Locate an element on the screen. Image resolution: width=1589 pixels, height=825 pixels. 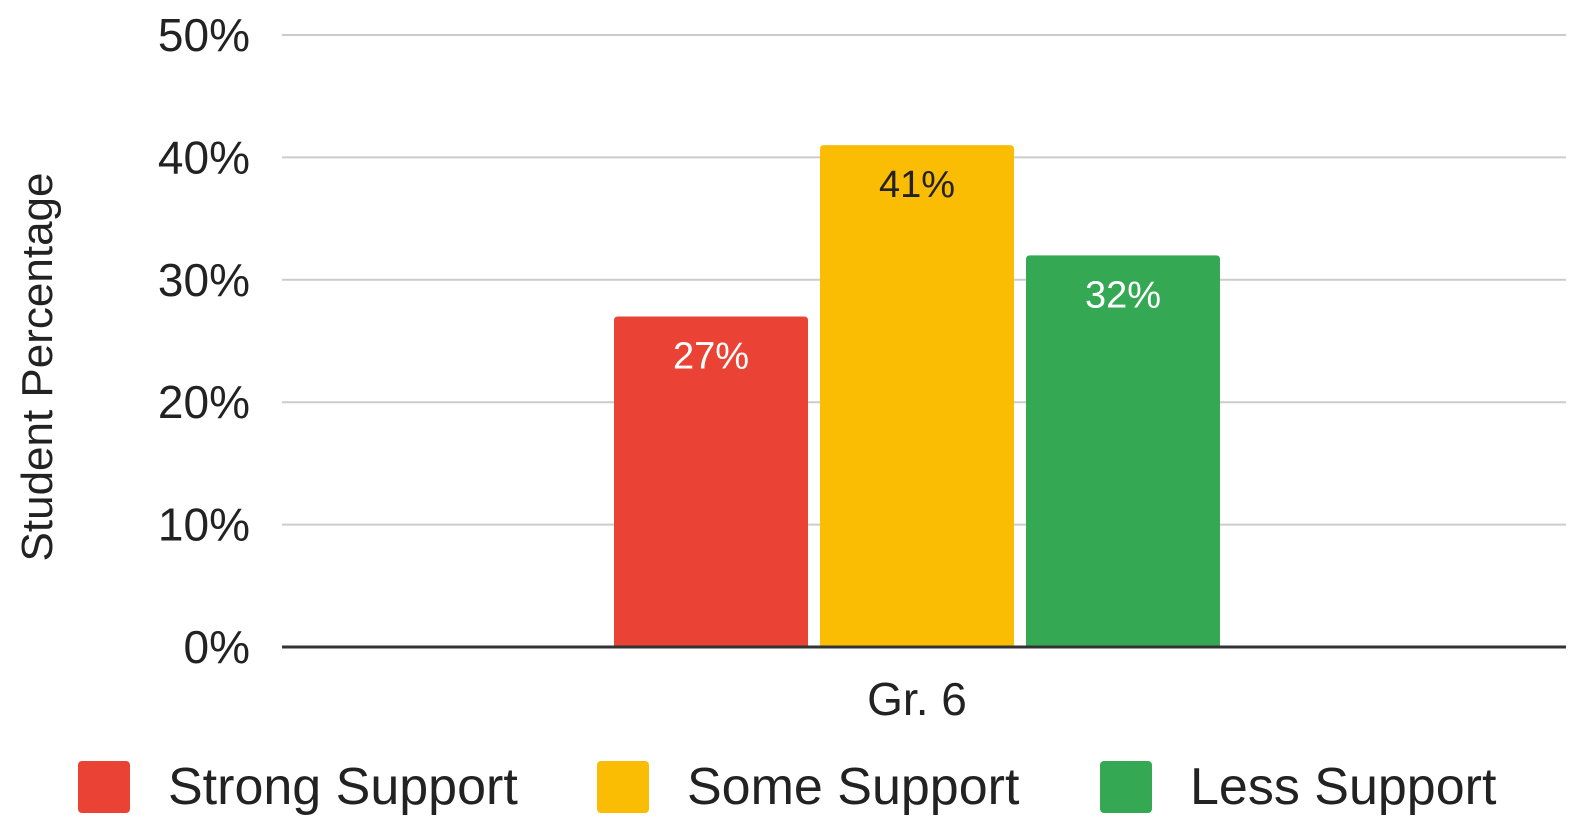
x-category-label: Gr. 6 is located at coordinates (917, 699).